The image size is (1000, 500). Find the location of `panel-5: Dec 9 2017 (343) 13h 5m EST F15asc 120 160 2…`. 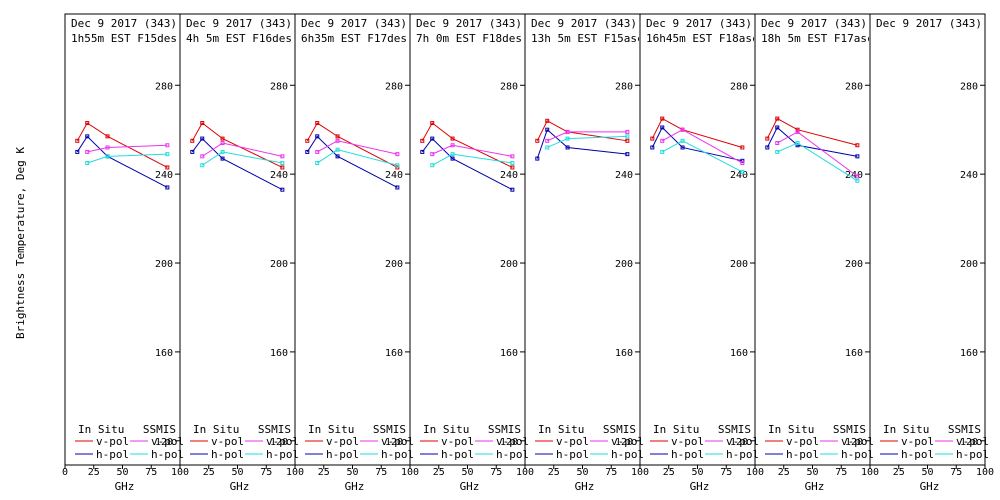

panel-5: Dec 9 2017 (343) 13h 5m EST F15asc 120 160 2… is located at coordinates (586, 253).